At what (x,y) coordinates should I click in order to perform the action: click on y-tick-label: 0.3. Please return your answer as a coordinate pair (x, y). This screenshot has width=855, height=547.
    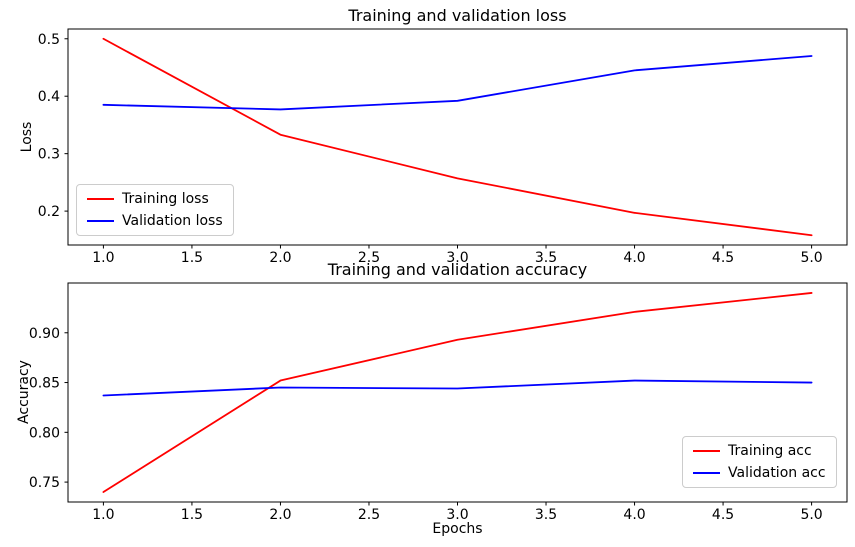
    Looking at the image, I should click on (49, 155).